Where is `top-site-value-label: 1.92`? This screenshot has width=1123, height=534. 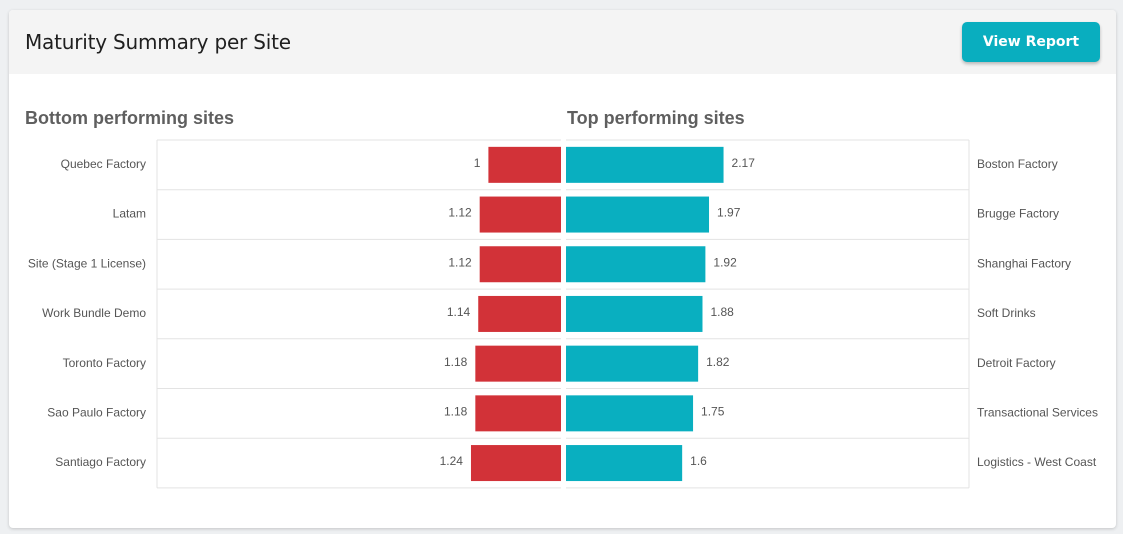
top-site-value-label: 1.92 is located at coordinates (725, 262).